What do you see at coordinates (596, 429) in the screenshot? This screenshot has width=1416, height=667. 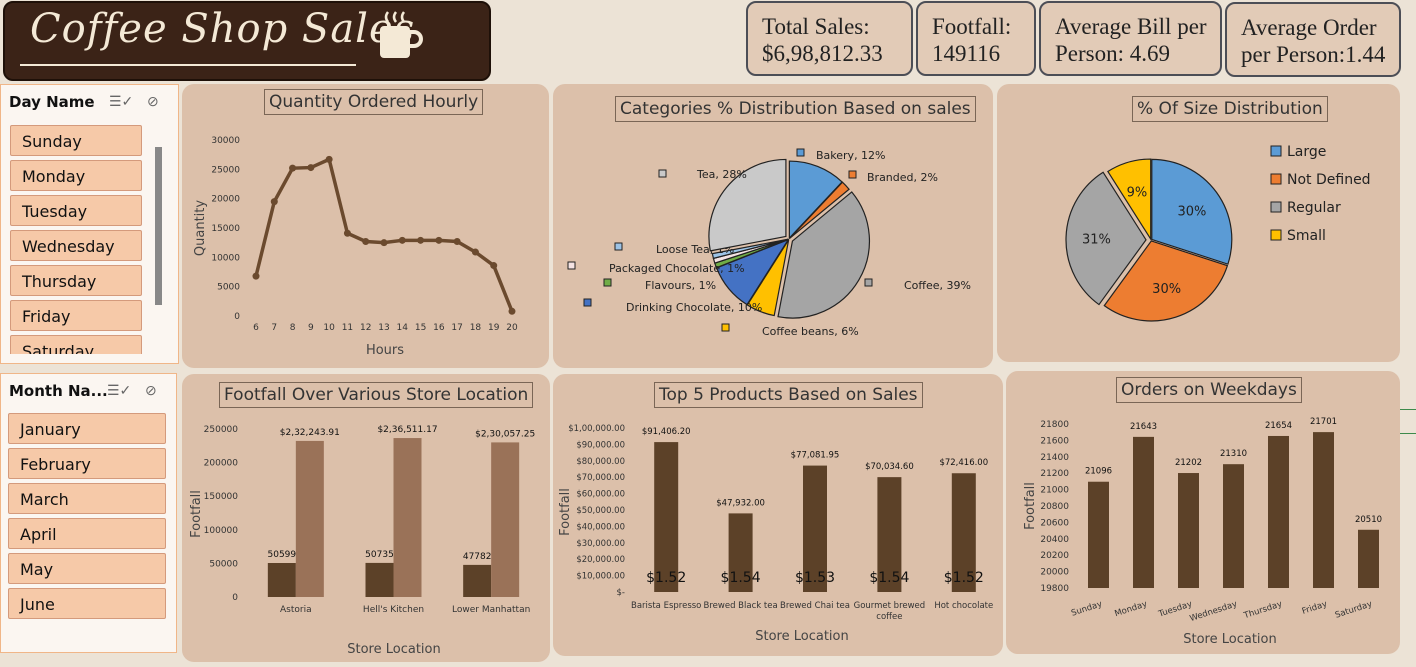 I see `y-tick-label: $1,00,000.00` at bounding box center [596, 429].